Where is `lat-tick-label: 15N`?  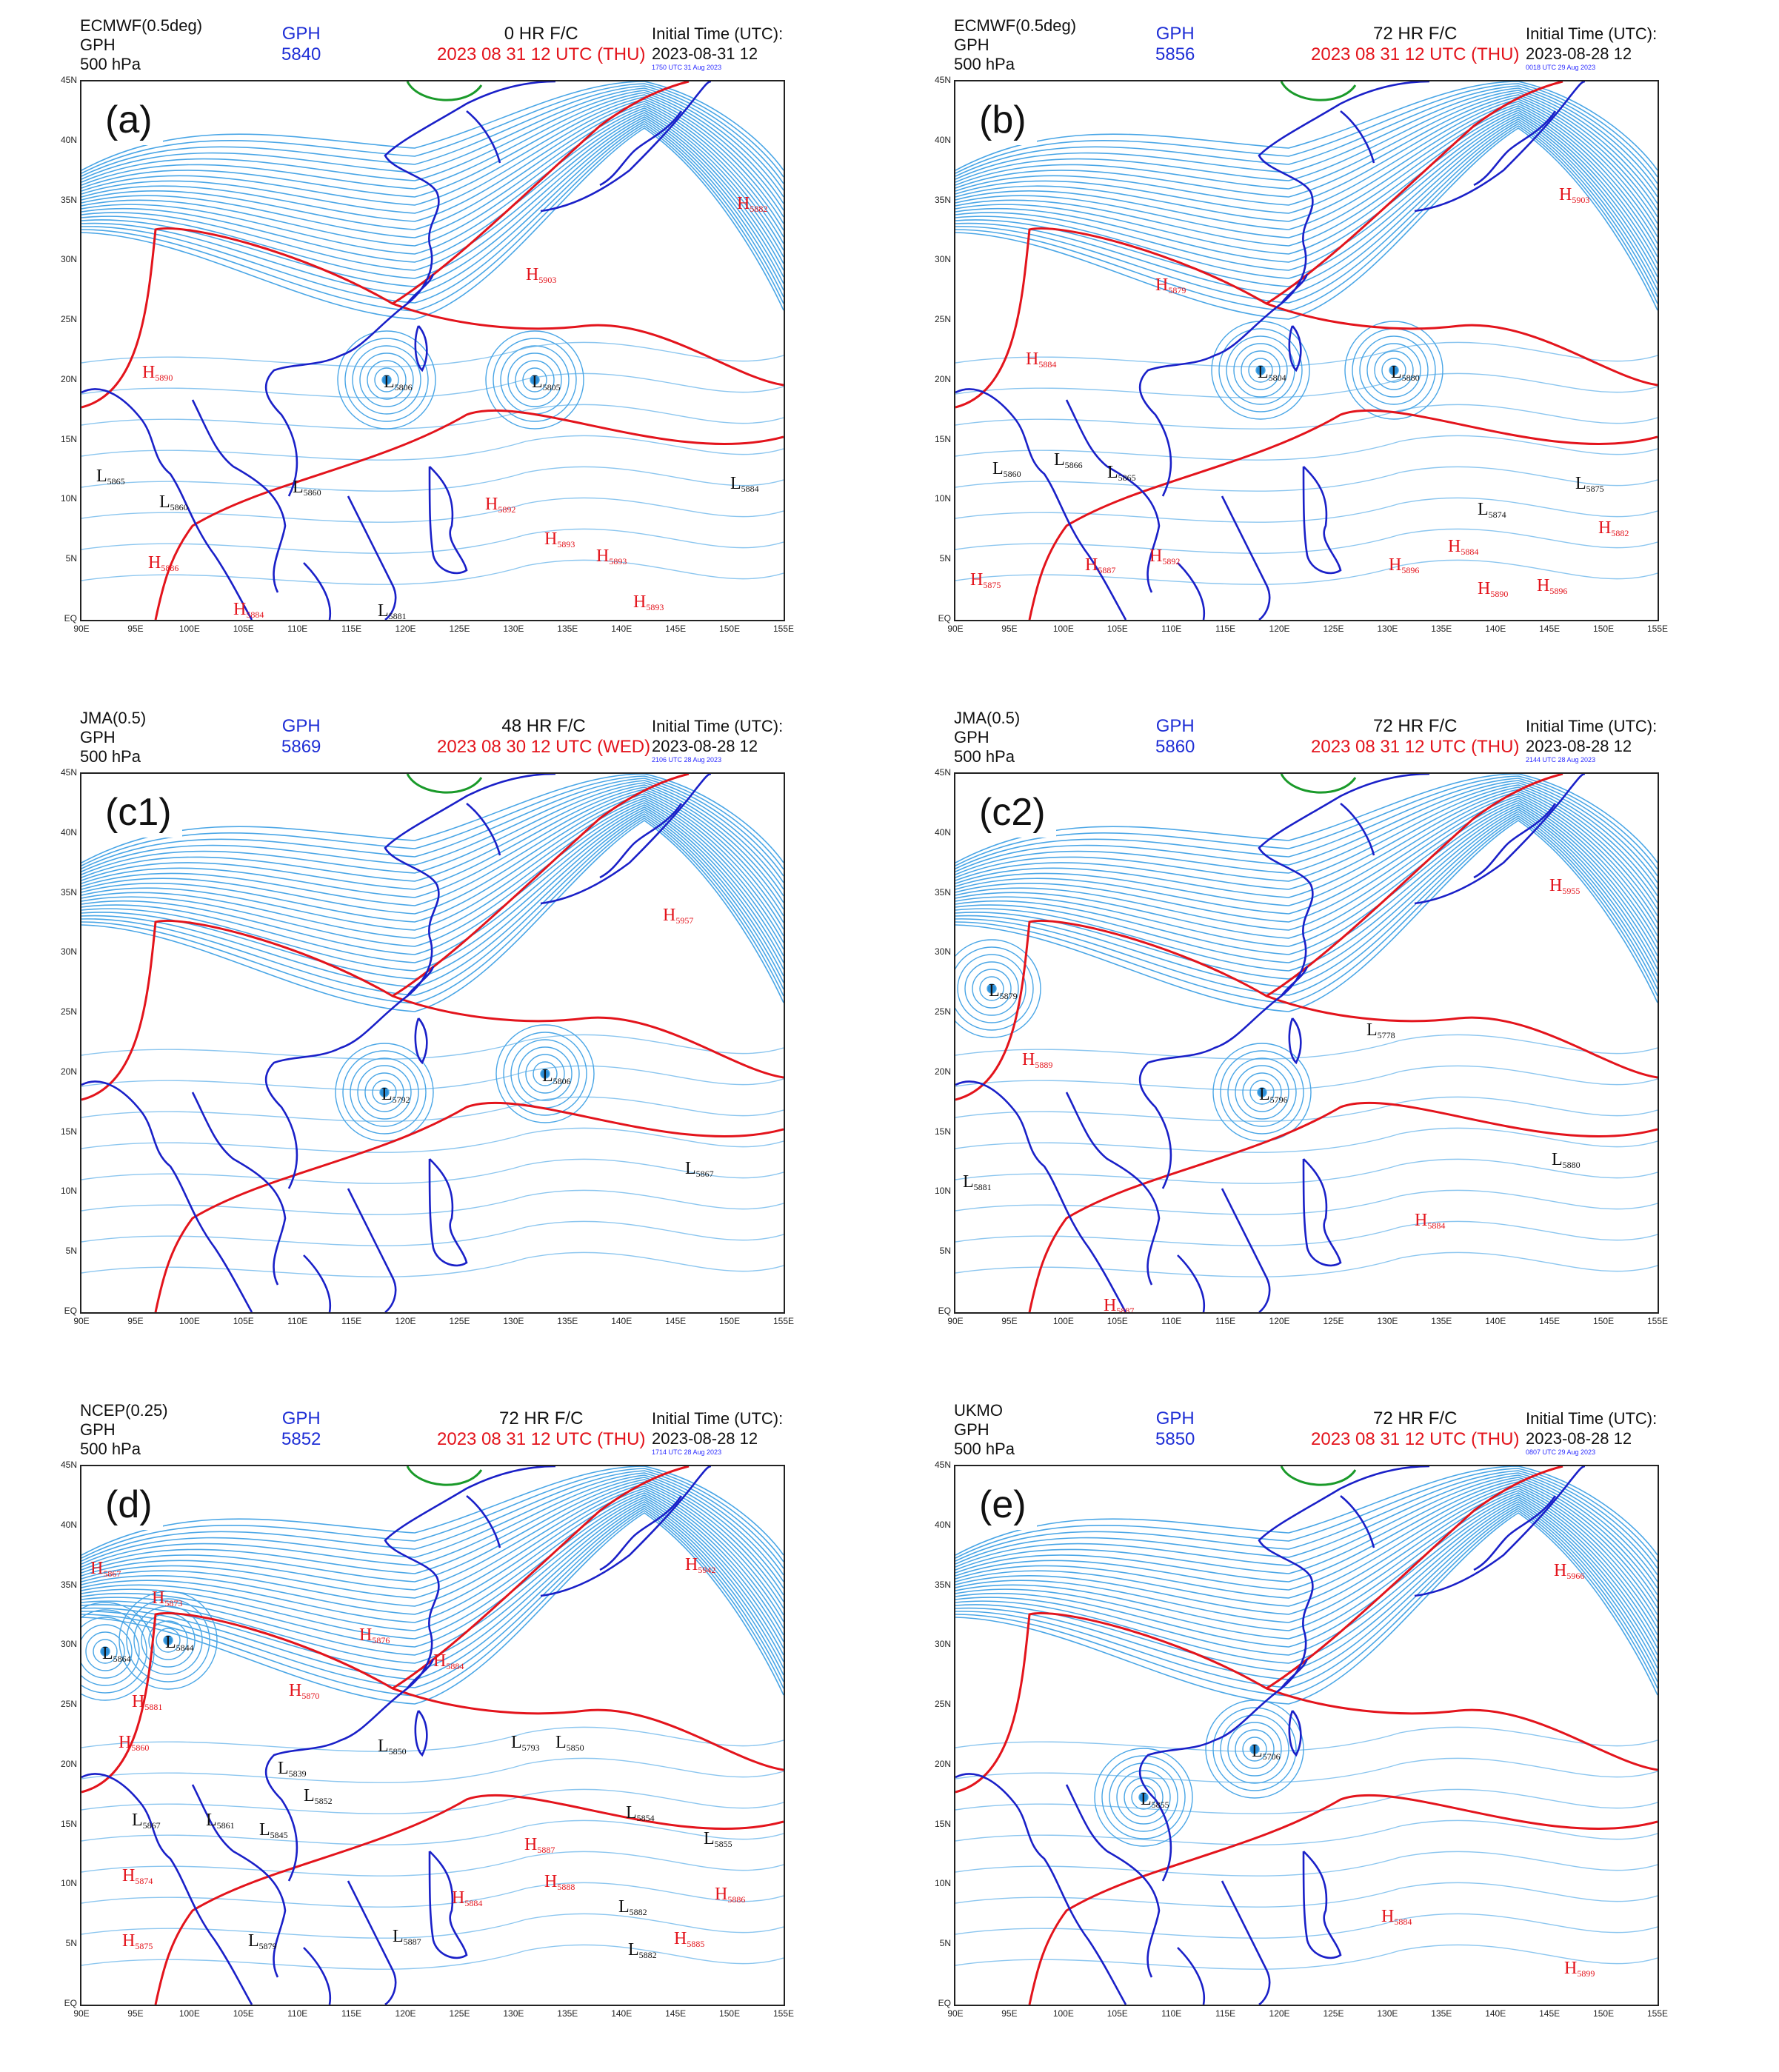
lat-tick-label: 15N is located at coordinates (68, 439).